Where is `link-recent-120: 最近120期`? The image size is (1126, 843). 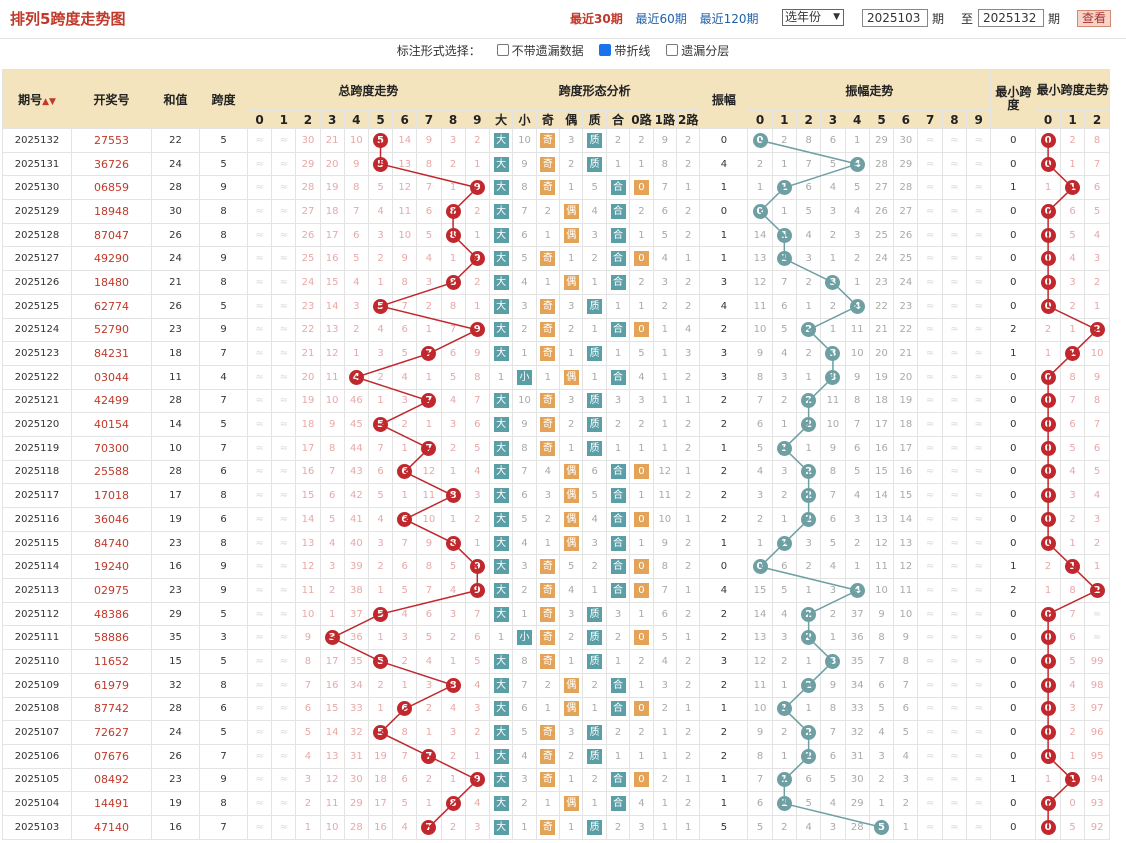
link-recent-120: 最近120期 is located at coordinates (729, 19).